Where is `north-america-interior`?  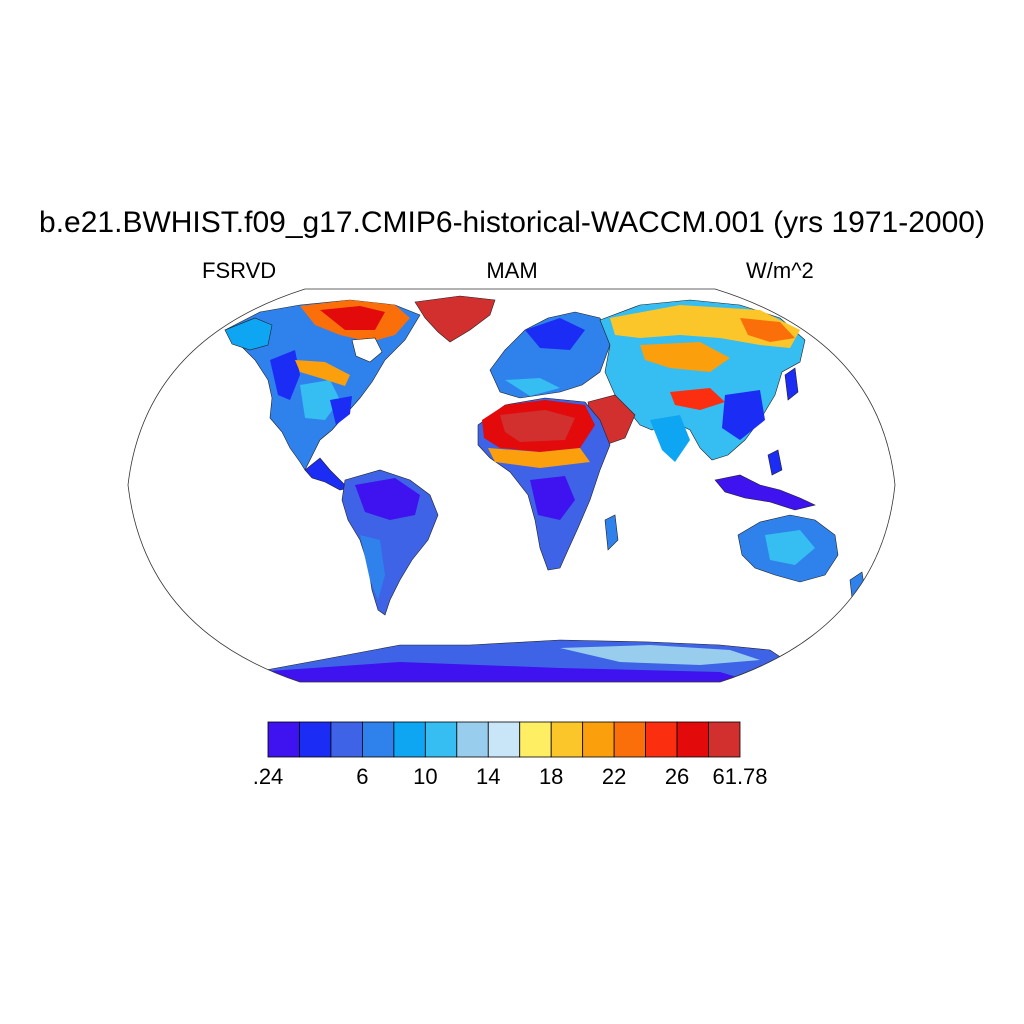 north-america-interior is located at coordinates (285, 375).